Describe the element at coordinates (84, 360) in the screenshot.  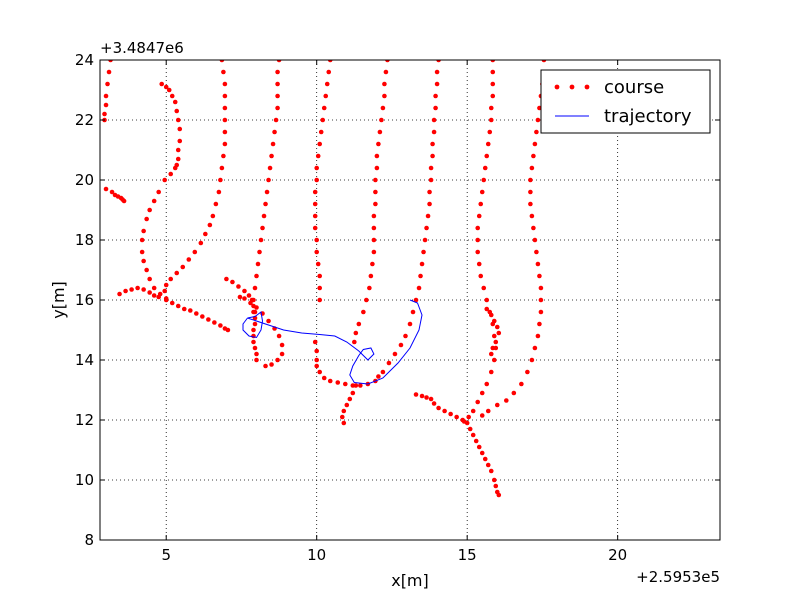
I see `y-tick-label: 14` at that location.